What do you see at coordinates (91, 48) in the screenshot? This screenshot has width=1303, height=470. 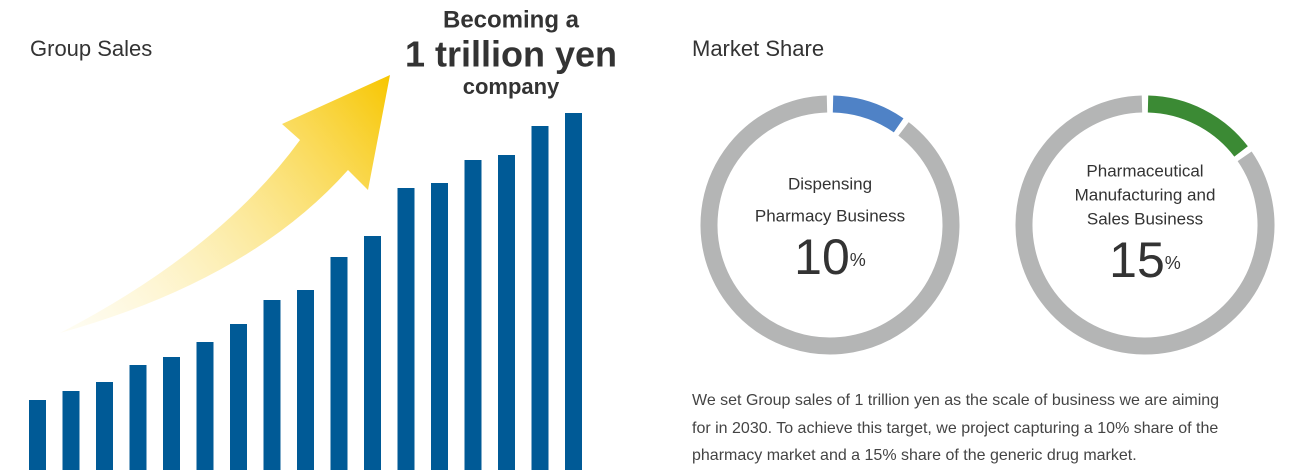 I see `bar-title: Group Sales` at bounding box center [91, 48].